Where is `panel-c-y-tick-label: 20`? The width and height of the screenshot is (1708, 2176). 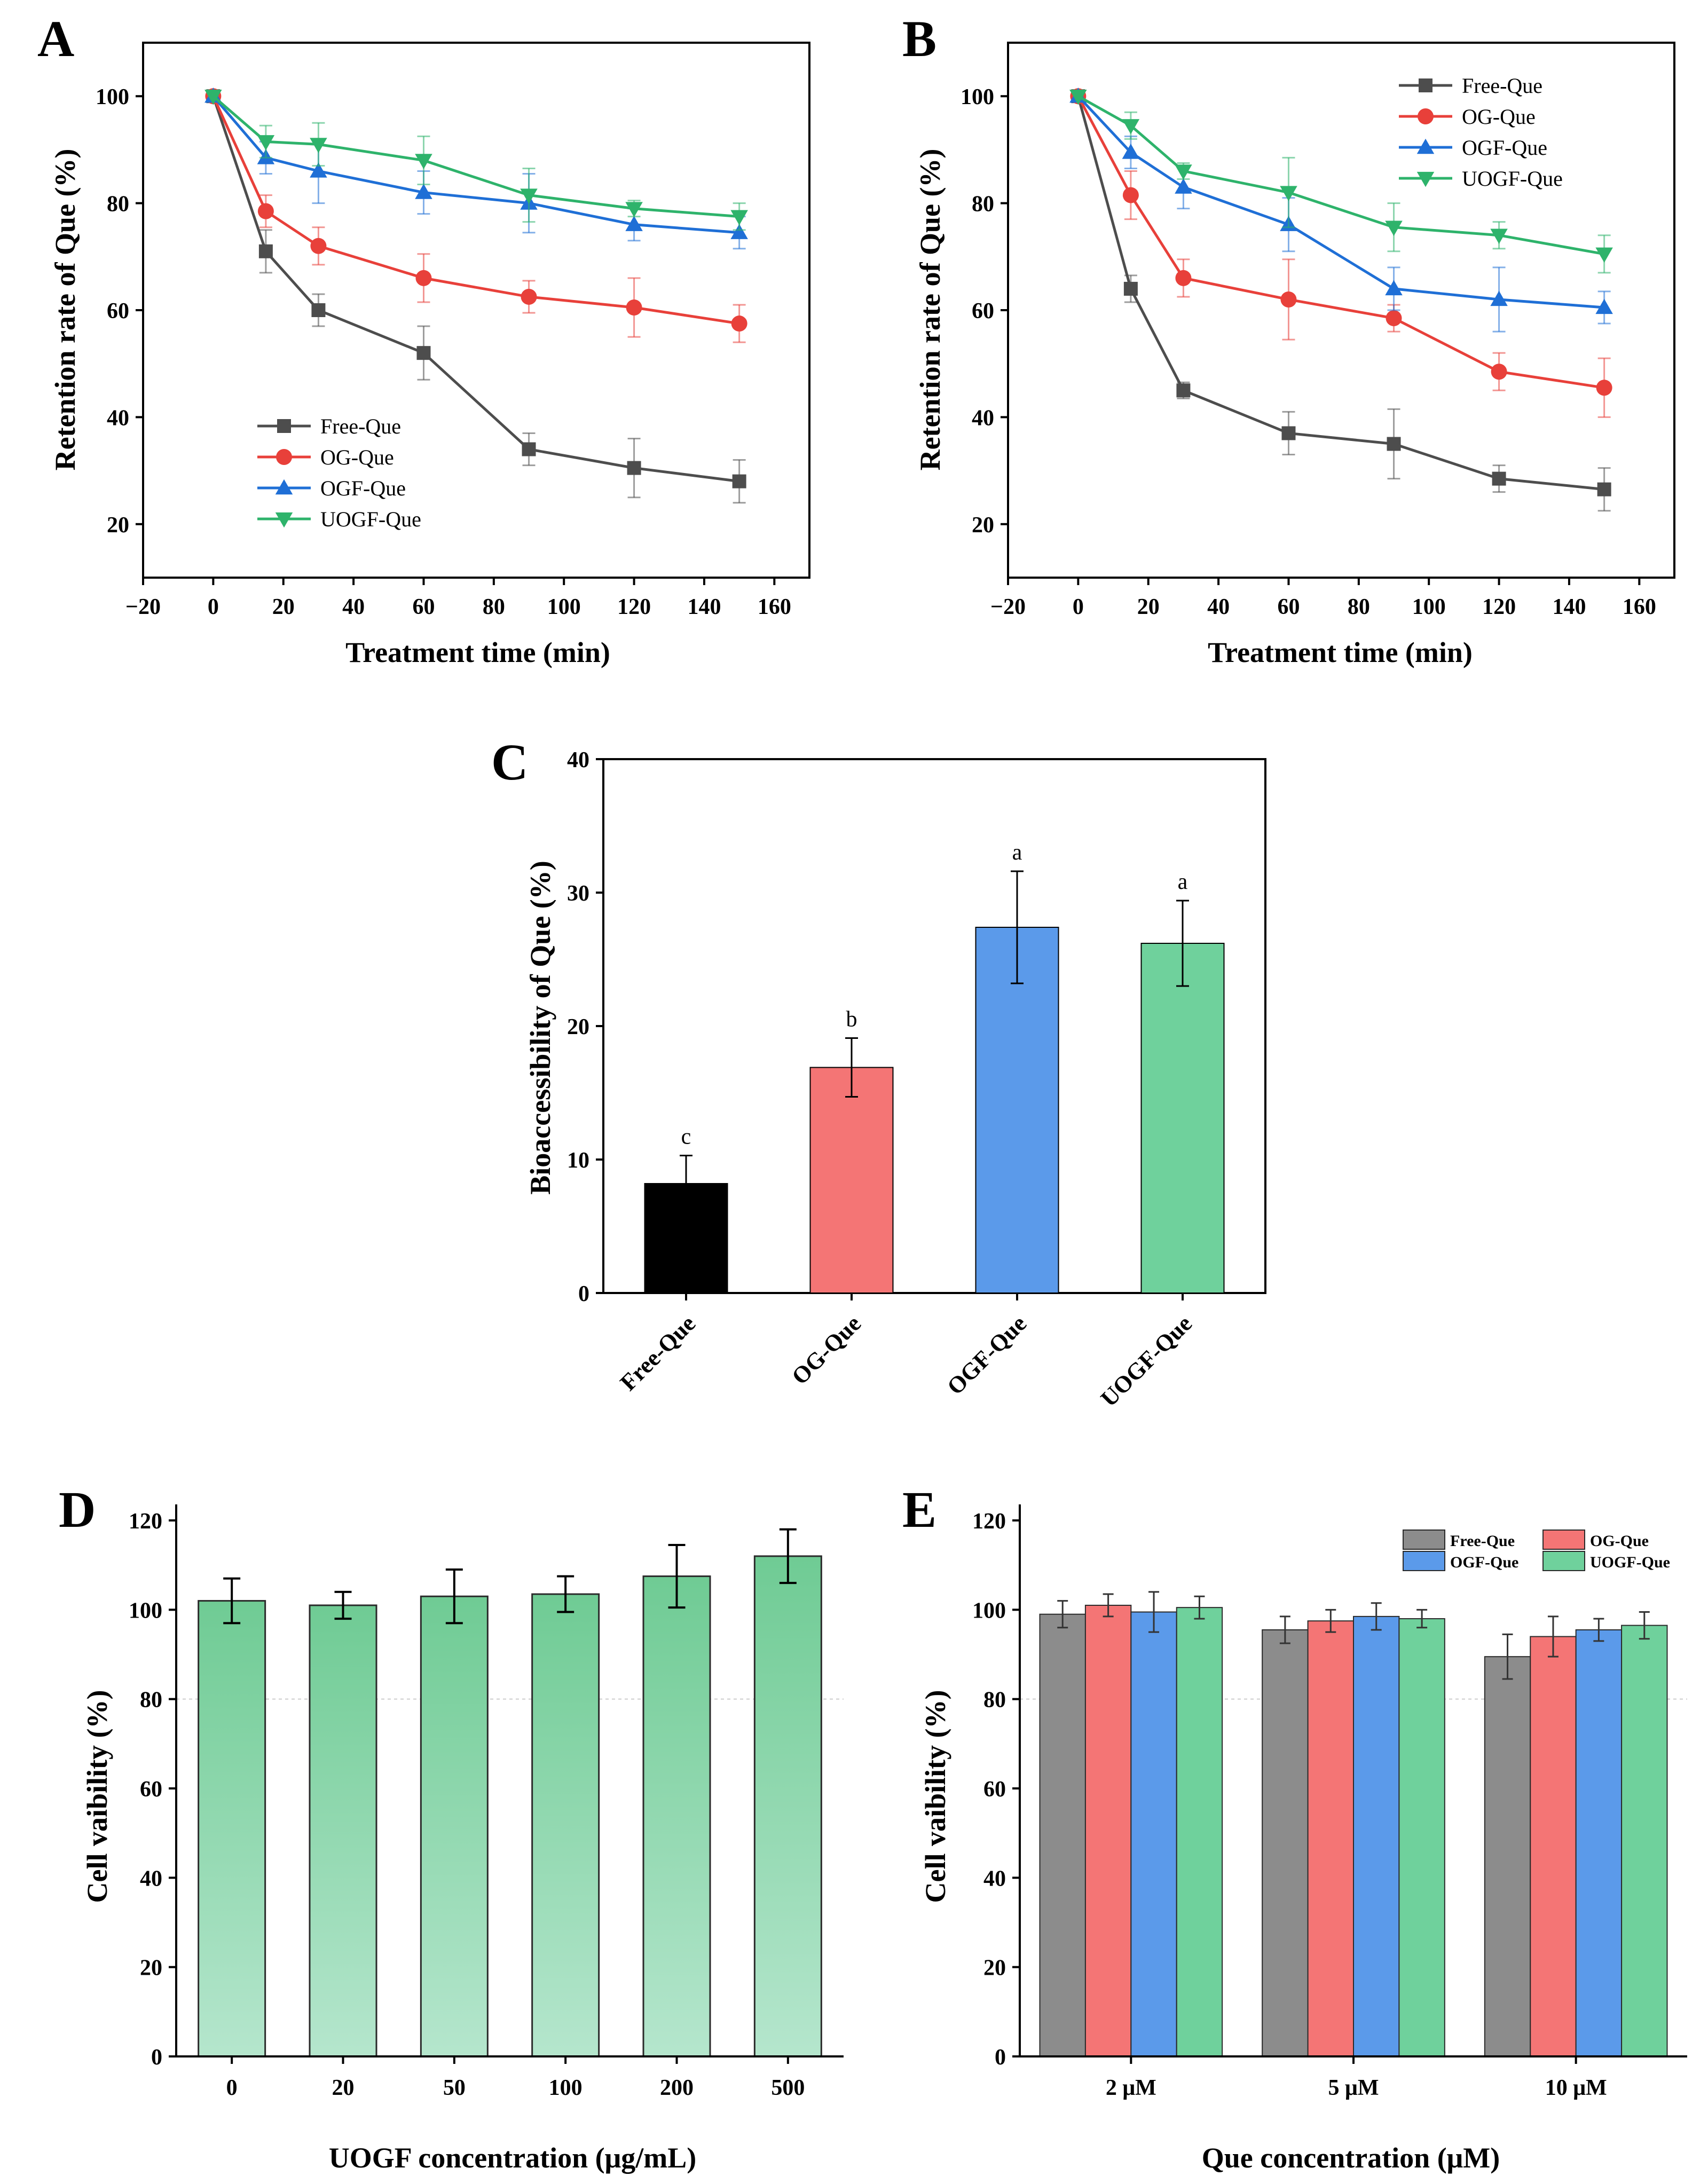
panel-c-y-tick-label: 20 is located at coordinates (578, 1027).